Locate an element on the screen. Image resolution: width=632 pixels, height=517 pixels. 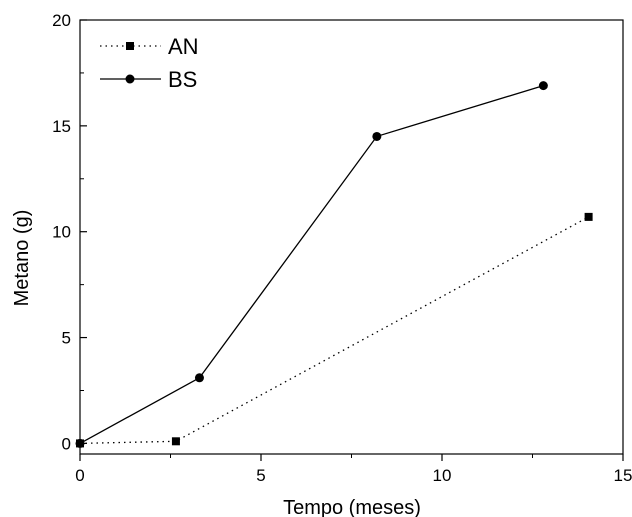
y-tick-label: 15 is located at coordinates (61, 126).